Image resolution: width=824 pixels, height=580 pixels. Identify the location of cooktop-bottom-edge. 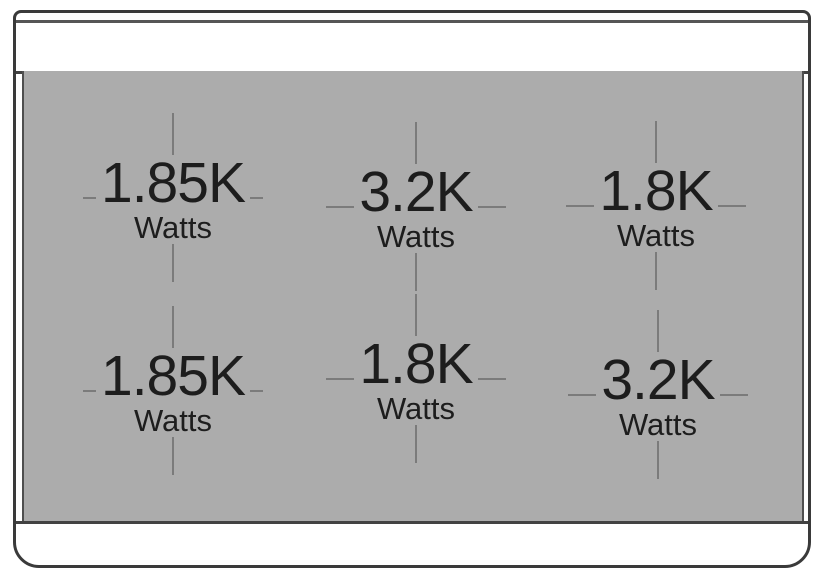
(412, 522).